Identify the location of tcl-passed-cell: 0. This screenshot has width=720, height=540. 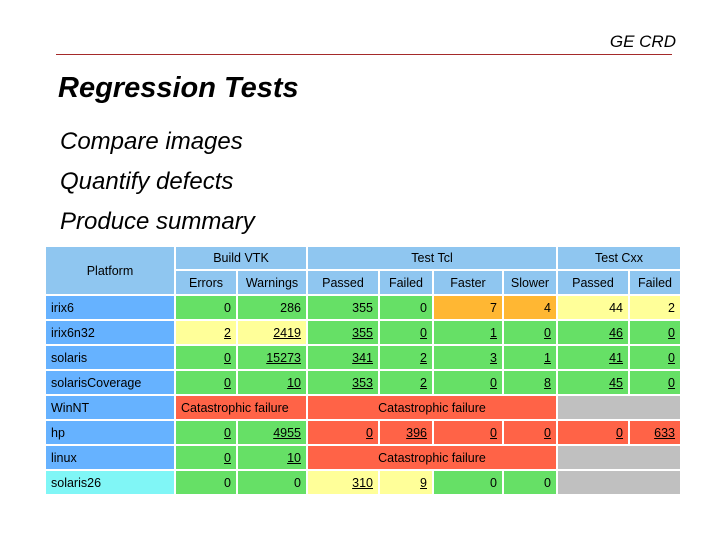
(343, 432).